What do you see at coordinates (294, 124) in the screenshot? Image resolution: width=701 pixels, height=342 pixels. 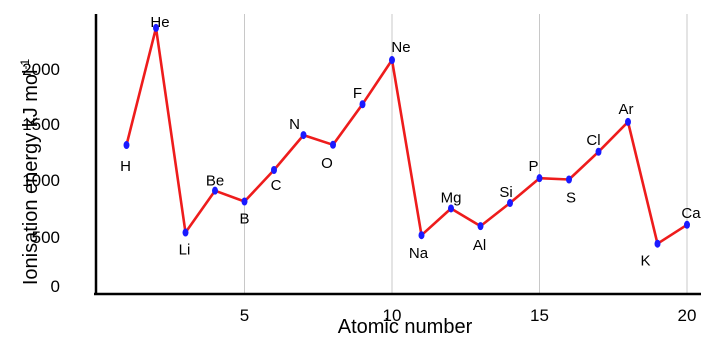 I see `element-label-n: N` at bounding box center [294, 124].